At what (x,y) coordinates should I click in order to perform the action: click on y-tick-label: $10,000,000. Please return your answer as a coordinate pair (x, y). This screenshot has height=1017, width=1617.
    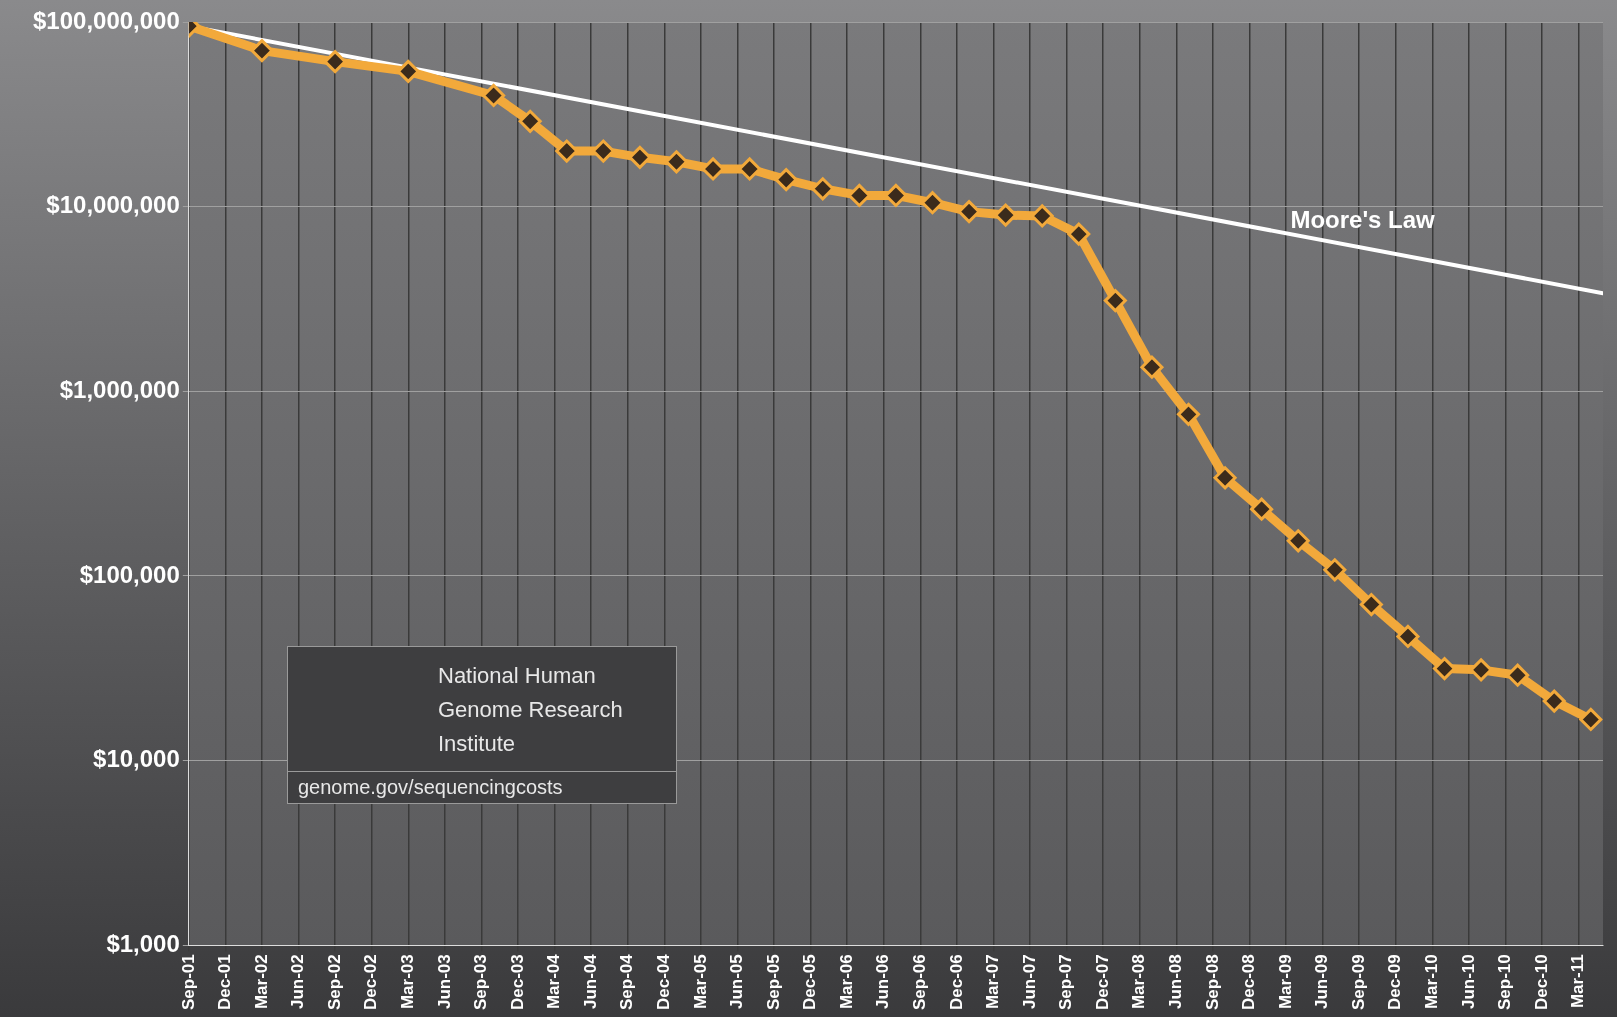
    Looking at the image, I should click on (113, 205).